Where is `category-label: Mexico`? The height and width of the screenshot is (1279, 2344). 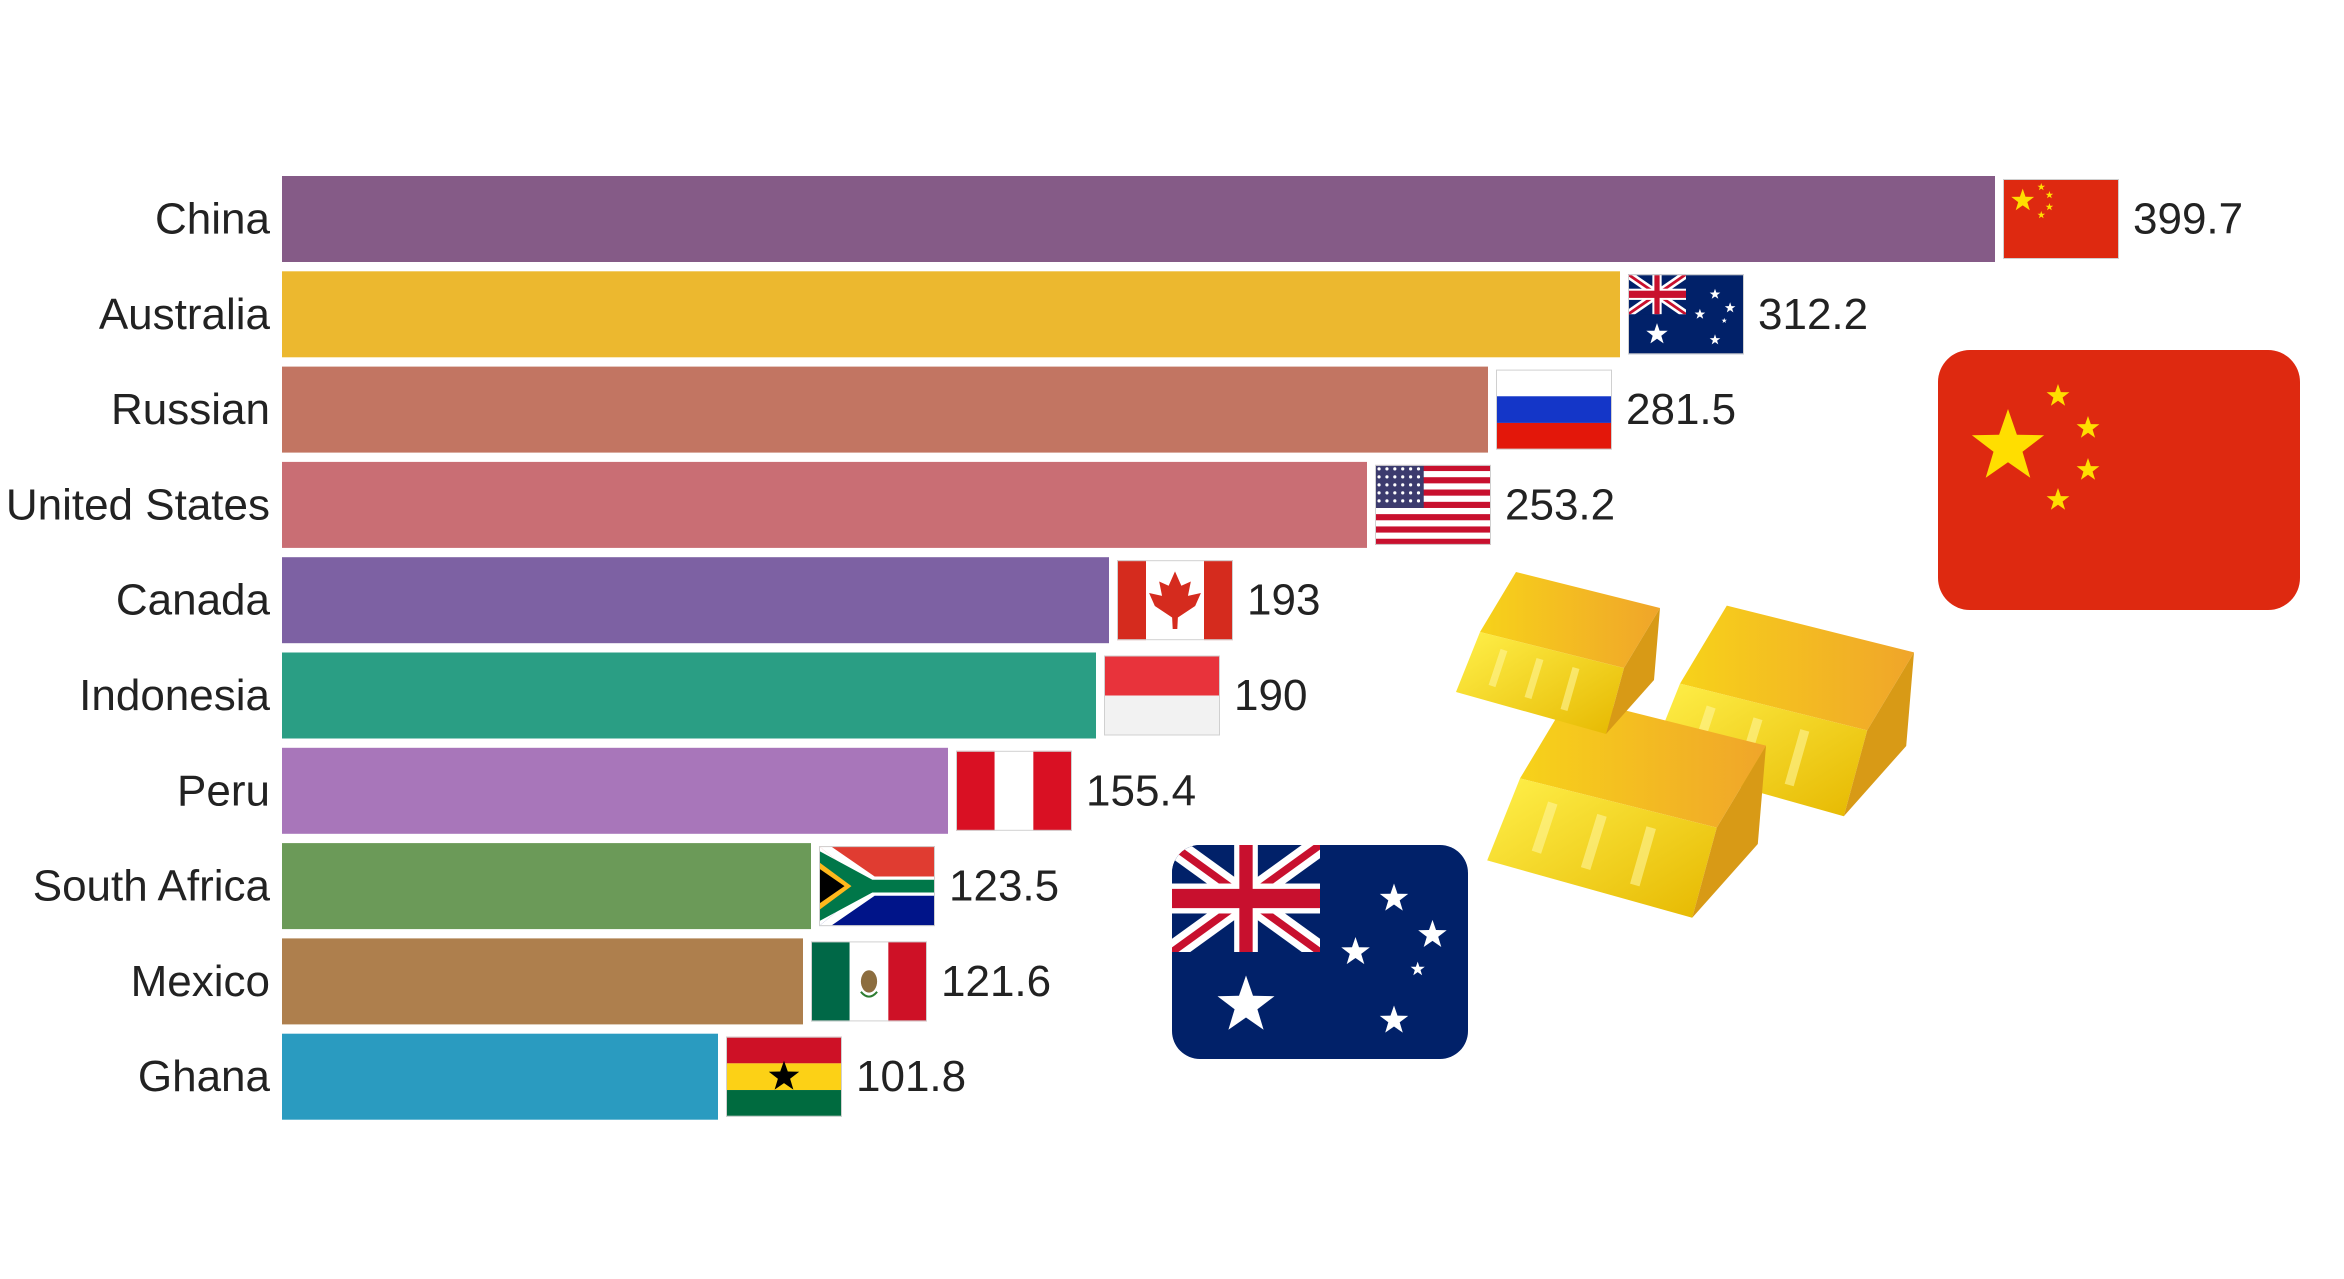 category-label: Mexico is located at coordinates (200, 981).